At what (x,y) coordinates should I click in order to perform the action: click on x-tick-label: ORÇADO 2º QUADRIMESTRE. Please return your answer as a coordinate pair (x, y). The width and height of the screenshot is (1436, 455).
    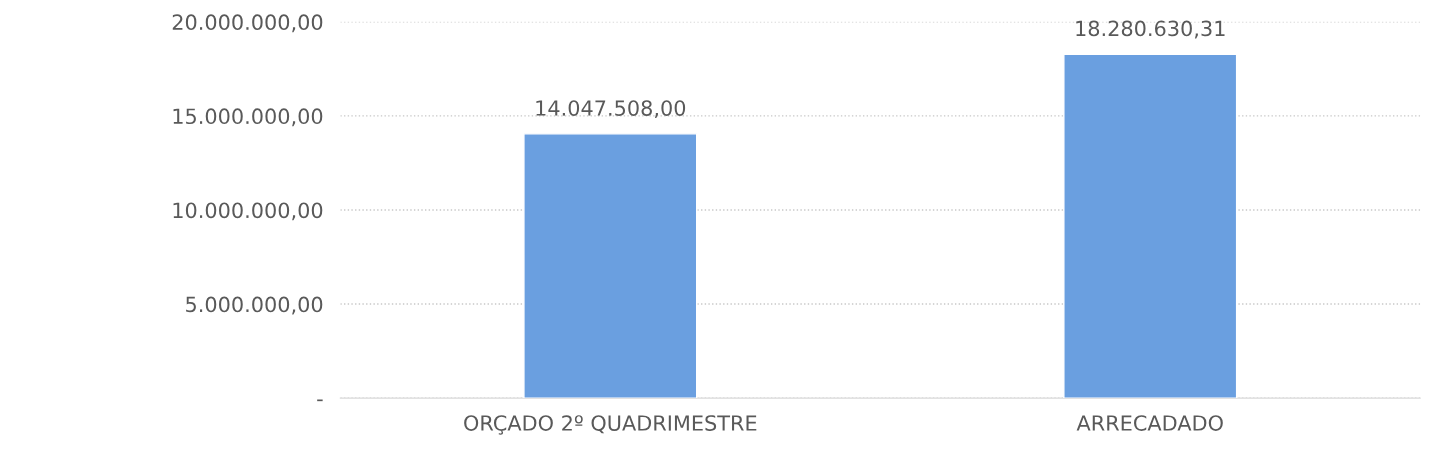
    Looking at the image, I should click on (610, 425).